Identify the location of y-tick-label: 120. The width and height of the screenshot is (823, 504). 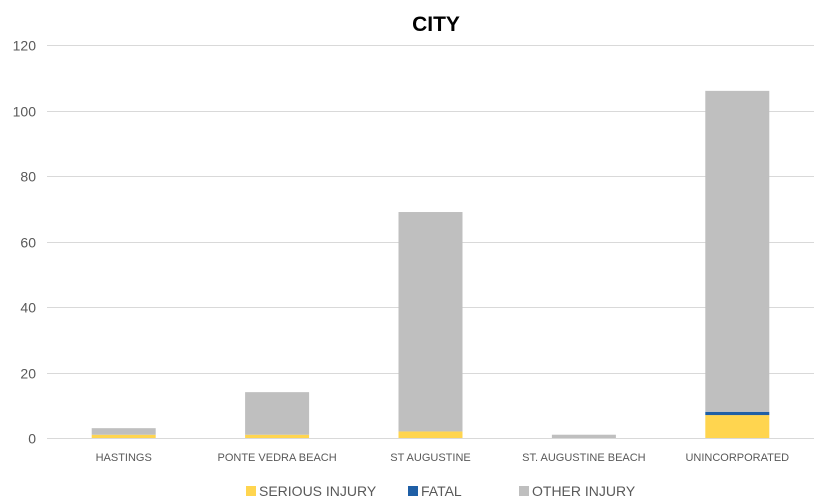
(25, 46).